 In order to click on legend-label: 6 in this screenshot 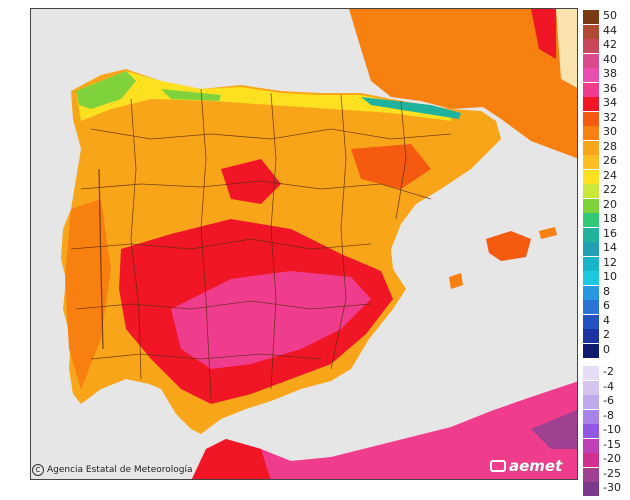, I will do `click(606, 305)`.